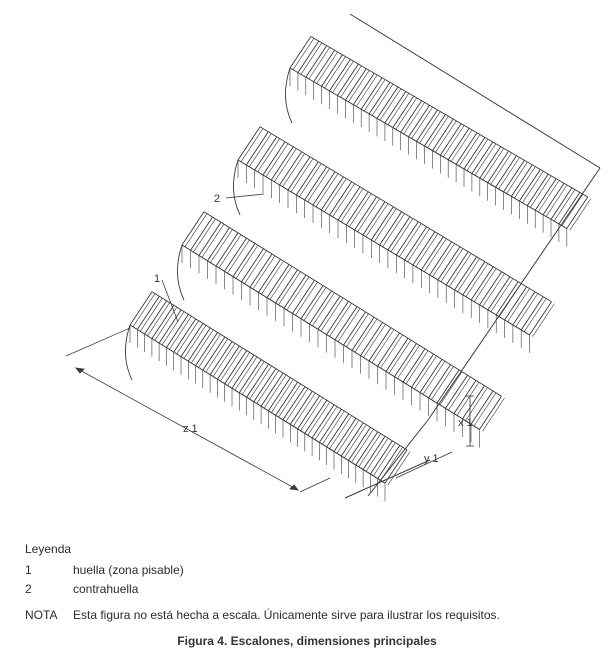 The height and width of the screenshot is (655, 614). I want to click on legend-item-number: 1, so click(28, 570).